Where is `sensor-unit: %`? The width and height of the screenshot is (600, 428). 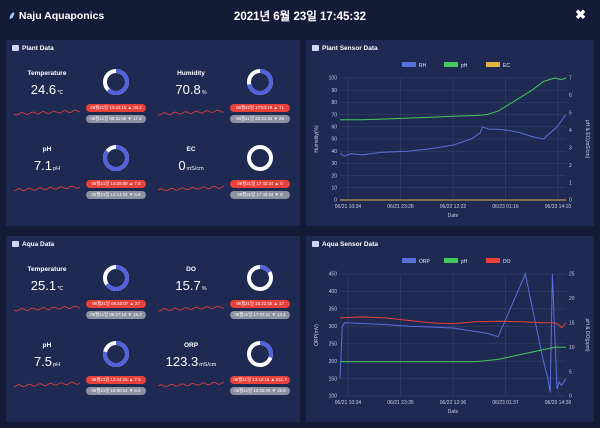
sensor-unit: % is located at coordinates (204, 93).